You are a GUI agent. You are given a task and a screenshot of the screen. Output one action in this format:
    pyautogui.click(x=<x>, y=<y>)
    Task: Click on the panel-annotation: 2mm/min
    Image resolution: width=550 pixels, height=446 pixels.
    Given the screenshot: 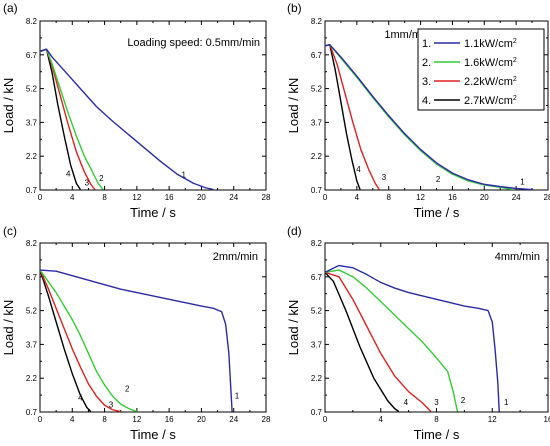 What is the action you would take?
    pyautogui.click(x=235, y=257)
    